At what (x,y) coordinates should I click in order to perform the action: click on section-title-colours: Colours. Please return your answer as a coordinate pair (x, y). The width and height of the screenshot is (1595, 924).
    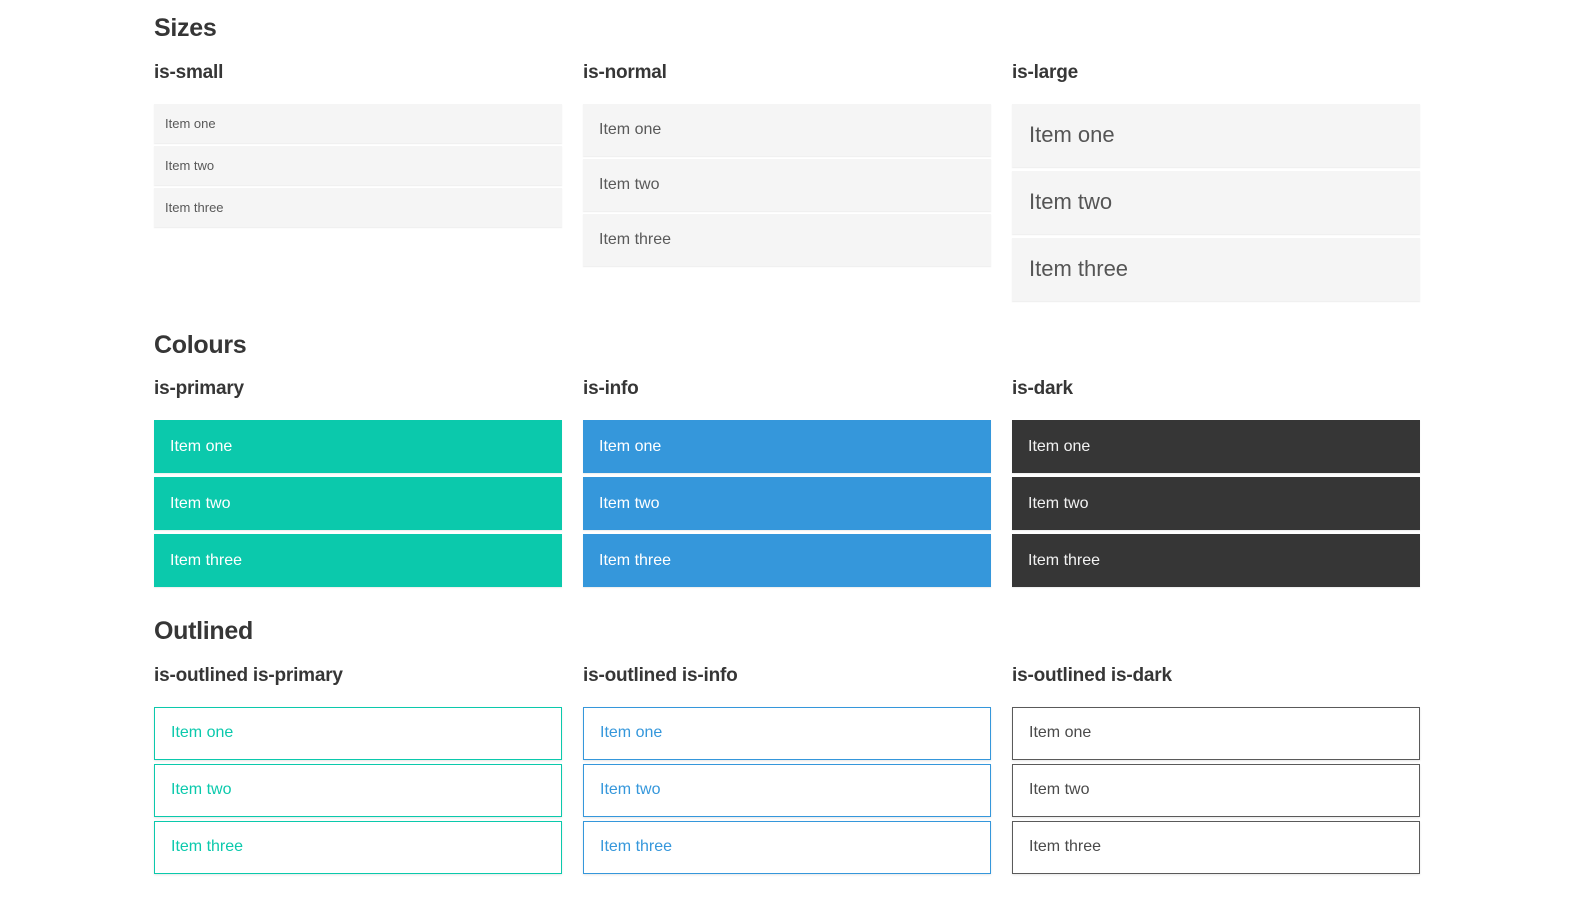
    Looking at the image, I should click on (200, 344).